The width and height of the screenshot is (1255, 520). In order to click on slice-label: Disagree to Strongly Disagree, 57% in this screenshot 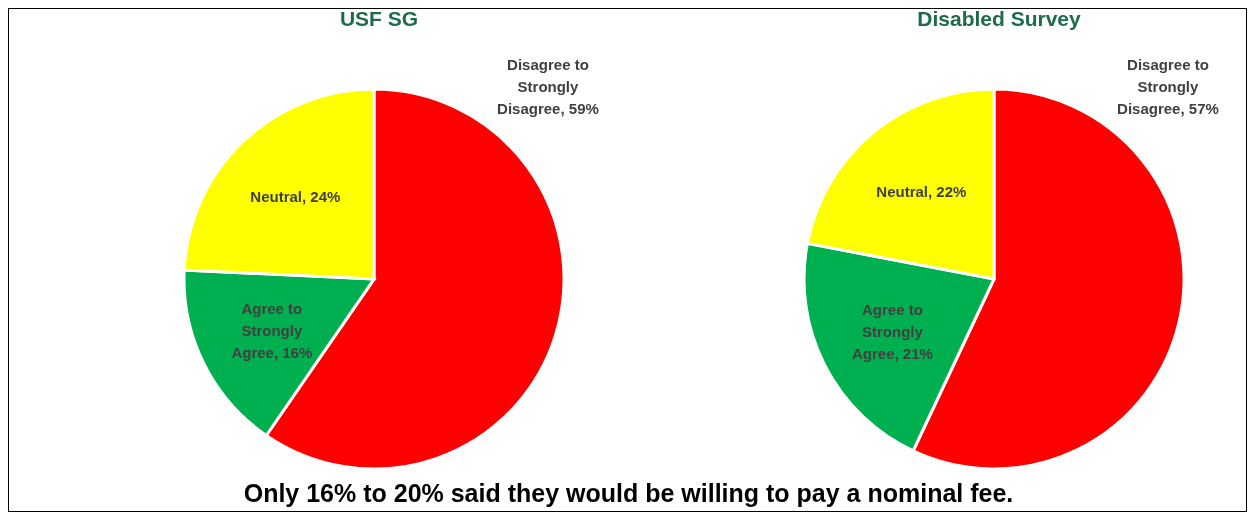, I will do `click(1168, 86)`.